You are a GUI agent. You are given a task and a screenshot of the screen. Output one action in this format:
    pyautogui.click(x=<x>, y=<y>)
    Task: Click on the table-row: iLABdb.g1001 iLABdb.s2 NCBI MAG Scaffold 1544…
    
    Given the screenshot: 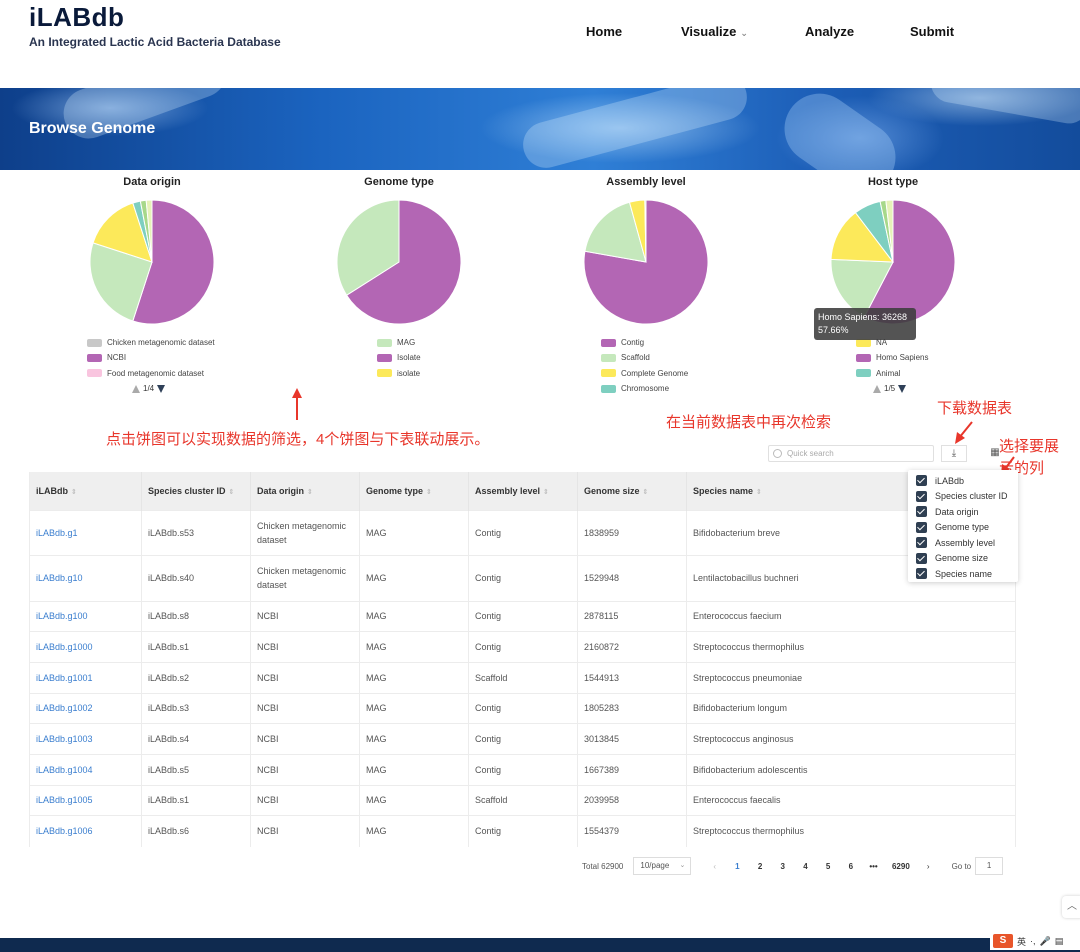 What is the action you would take?
    pyautogui.click(x=522, y=677)
    